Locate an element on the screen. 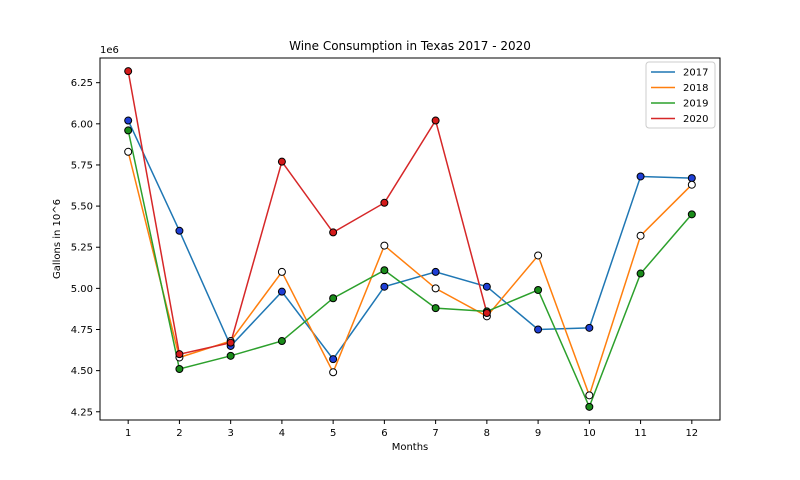 This screenshot has width=800, height=480. legend-box is located at coordinates (680, 95).